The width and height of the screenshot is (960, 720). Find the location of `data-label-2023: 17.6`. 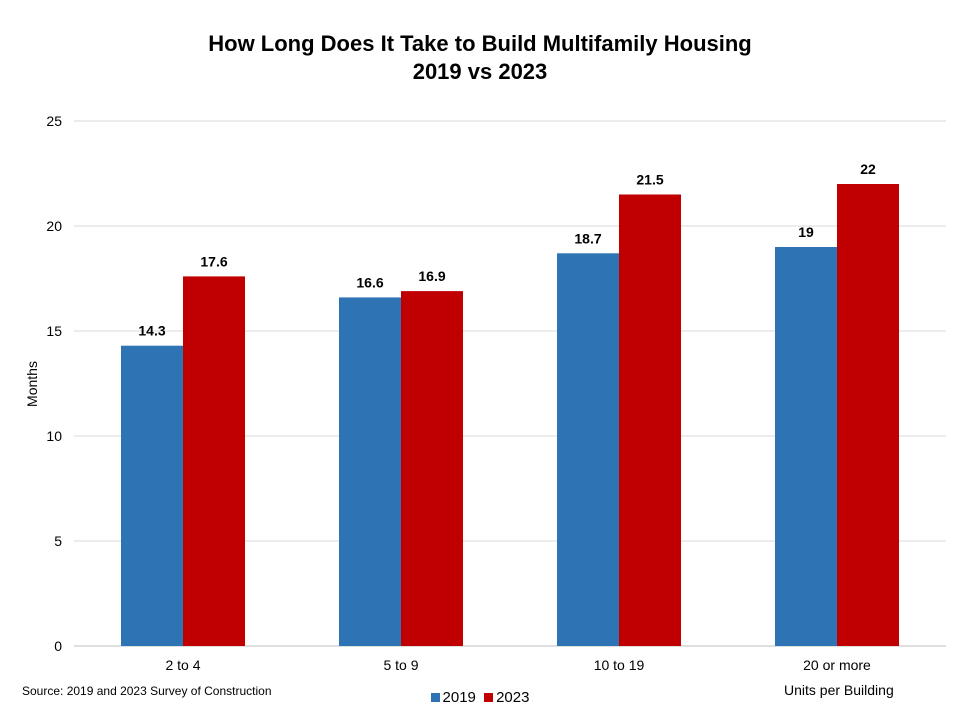

data-label-2023: 17.6 is located at coordinates (213, 261).